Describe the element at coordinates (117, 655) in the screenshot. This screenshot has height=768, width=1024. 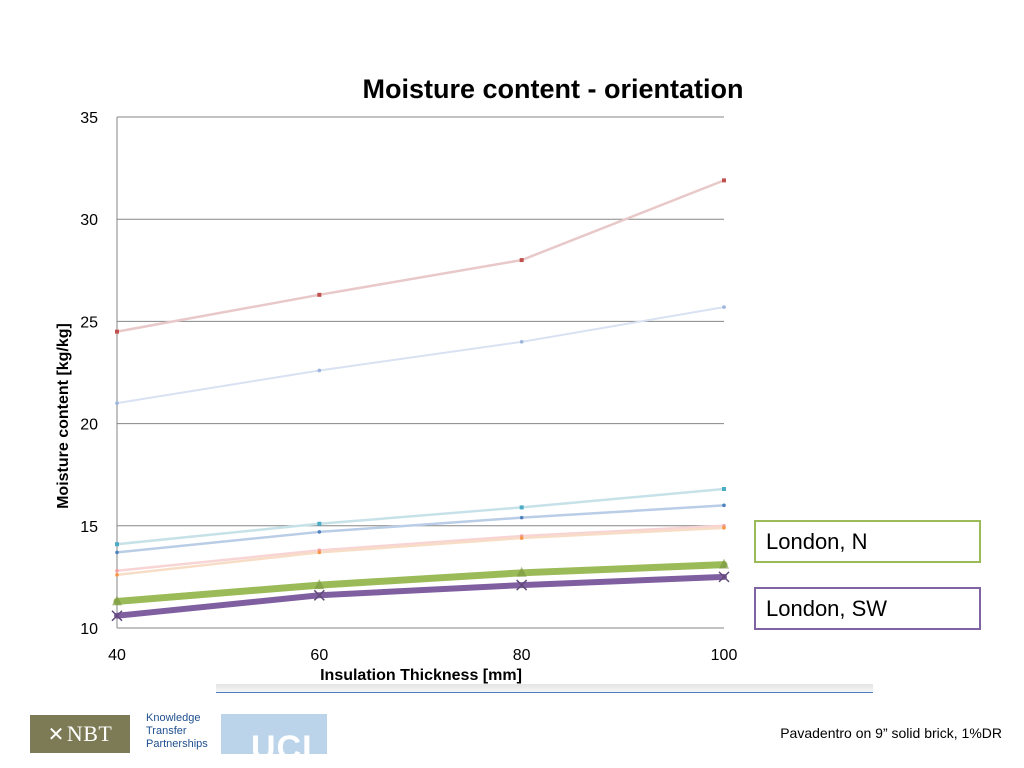
I see `x-tick-label-40: 40` at that location.